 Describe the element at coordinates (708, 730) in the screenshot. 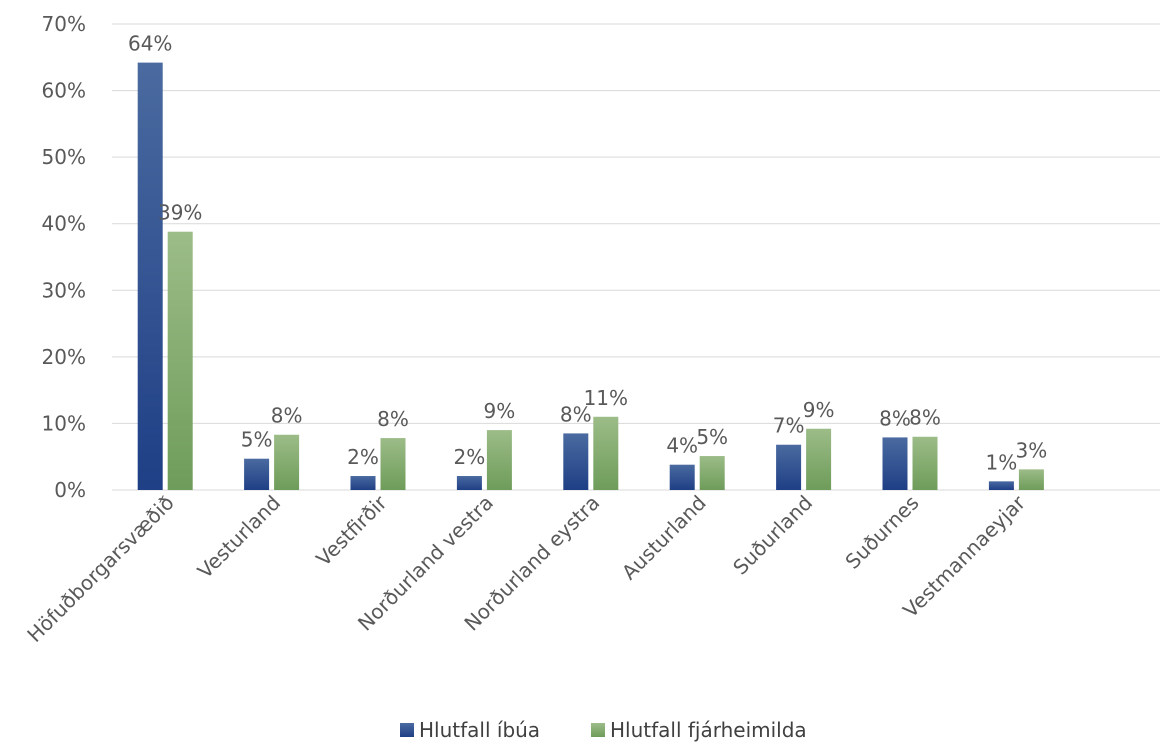

I see `legend-label: Hlutfall fjárheimilda` at that location.